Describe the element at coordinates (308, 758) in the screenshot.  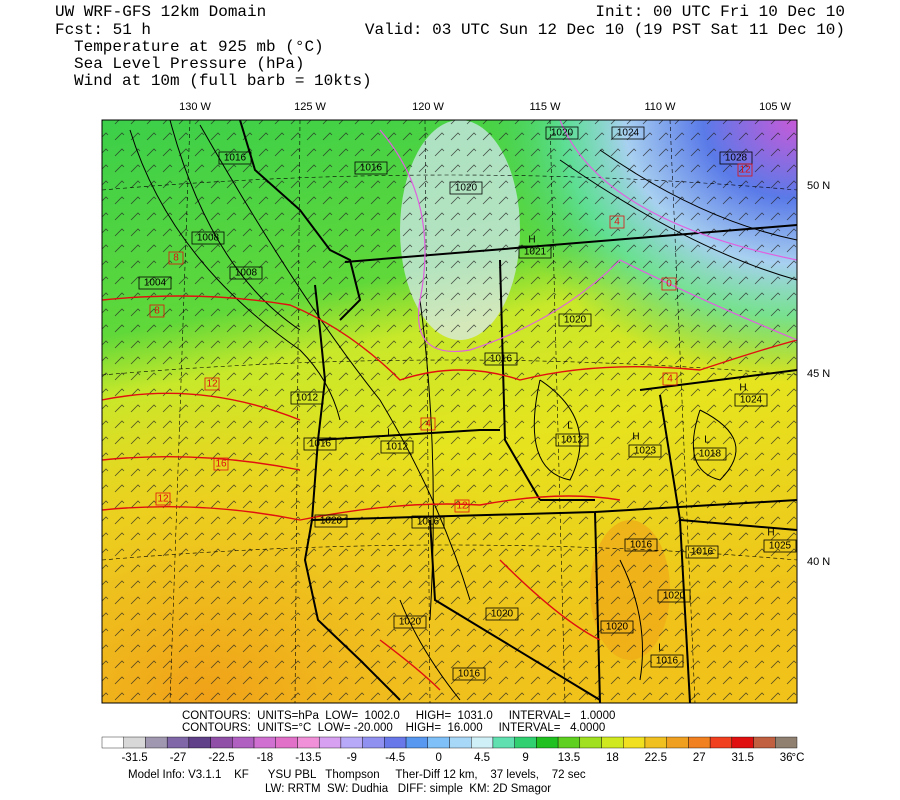
I see `colorbar-label: -13.5` at that location.